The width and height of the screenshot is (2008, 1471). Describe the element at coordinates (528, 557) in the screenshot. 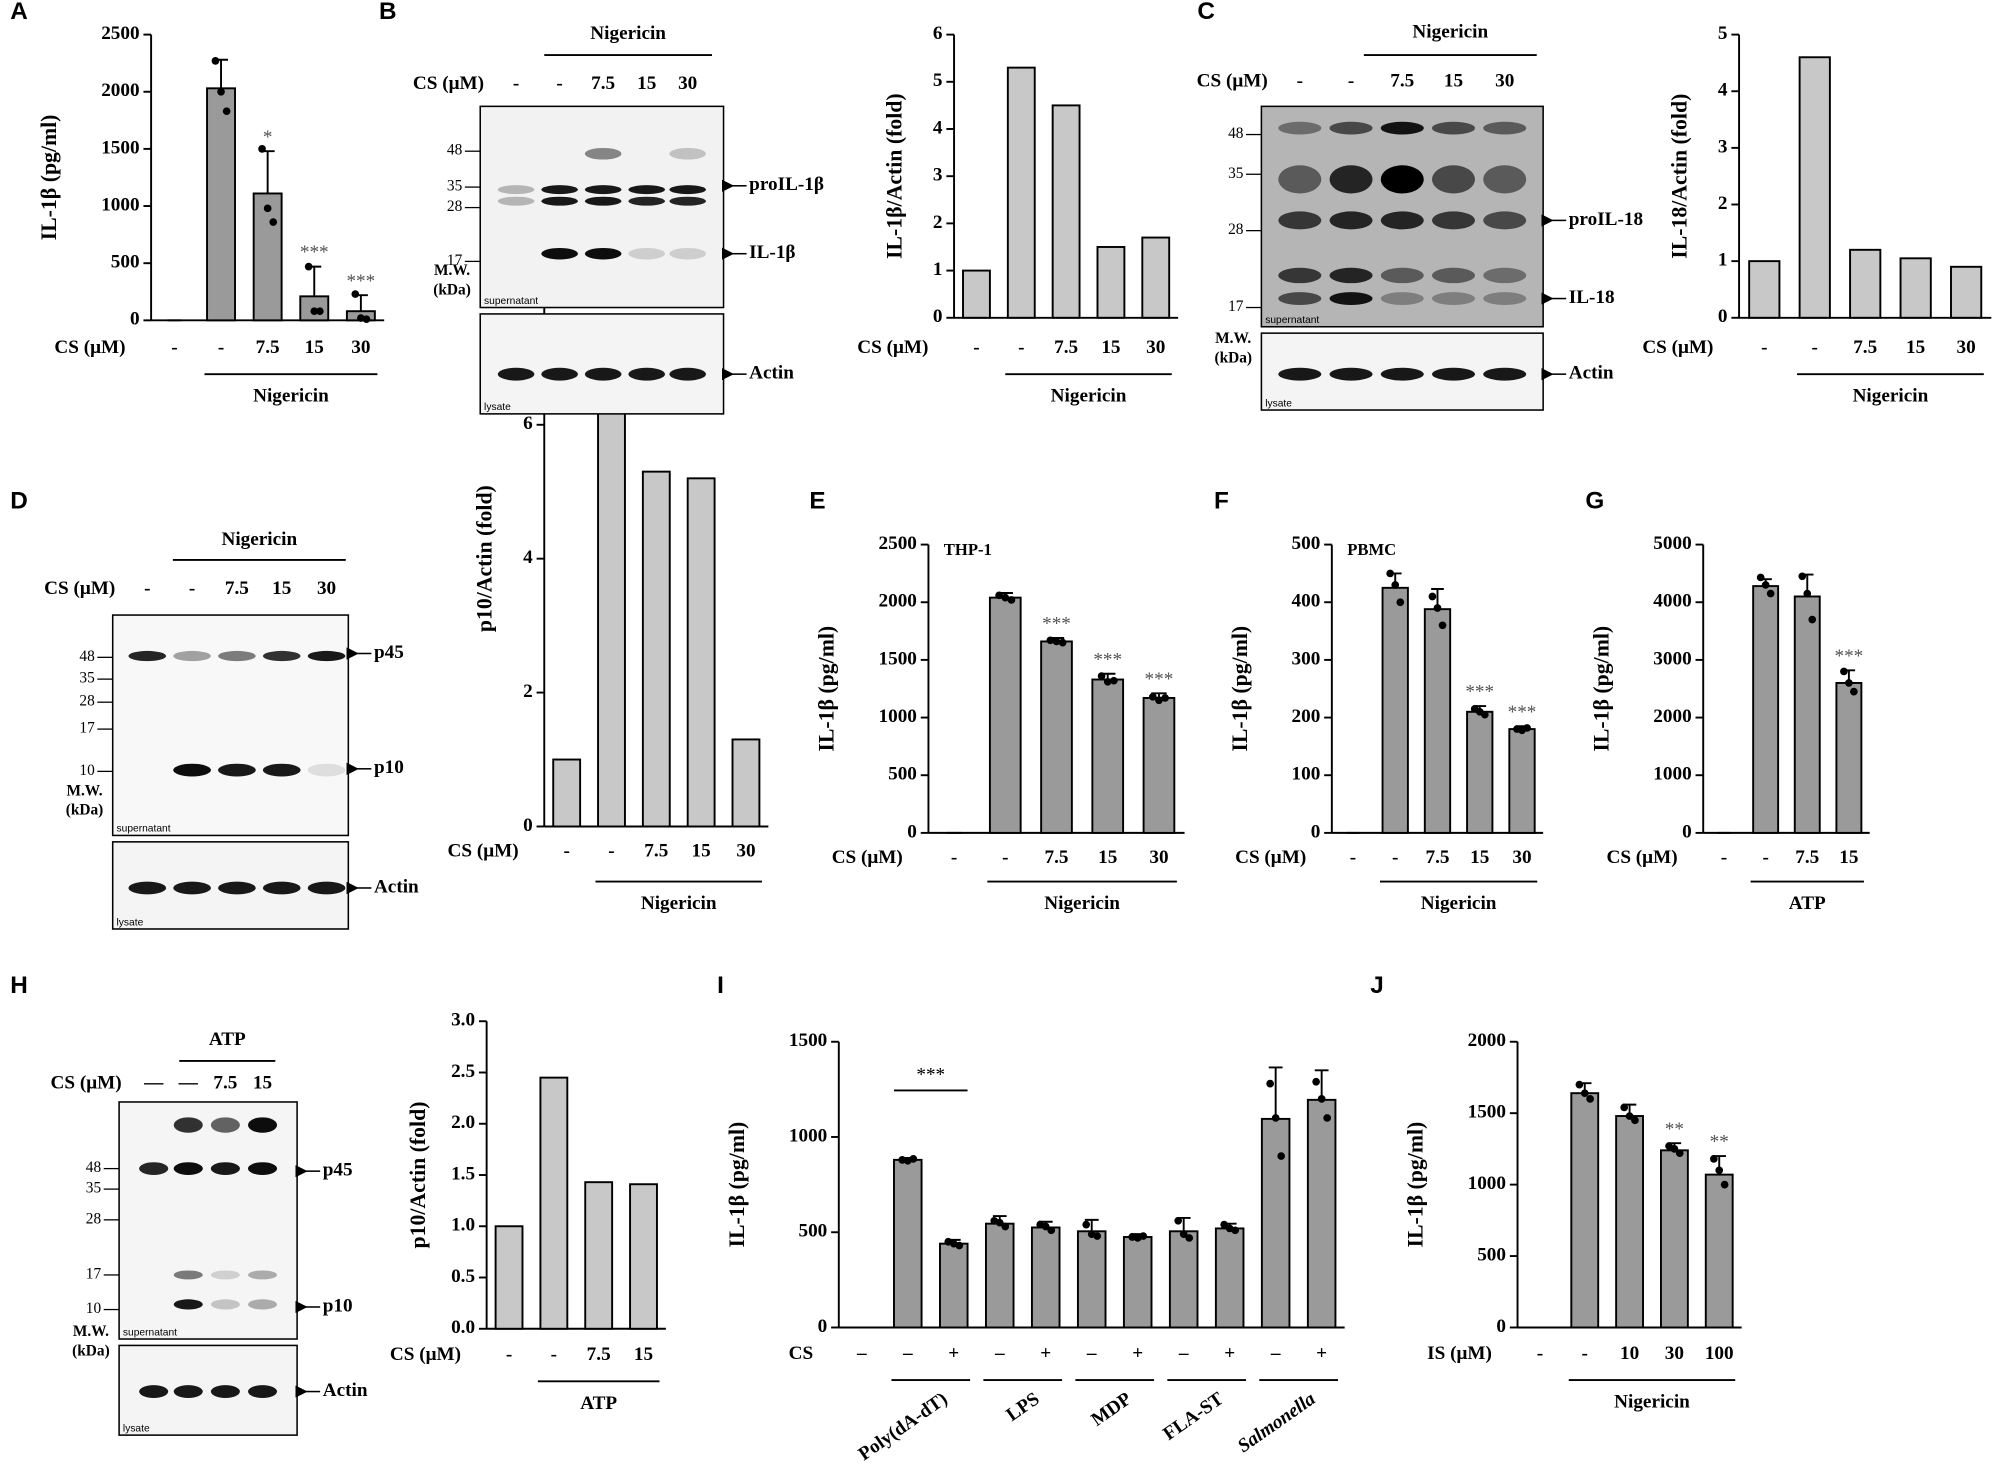

I see `y-tick-label: 4` at that location.